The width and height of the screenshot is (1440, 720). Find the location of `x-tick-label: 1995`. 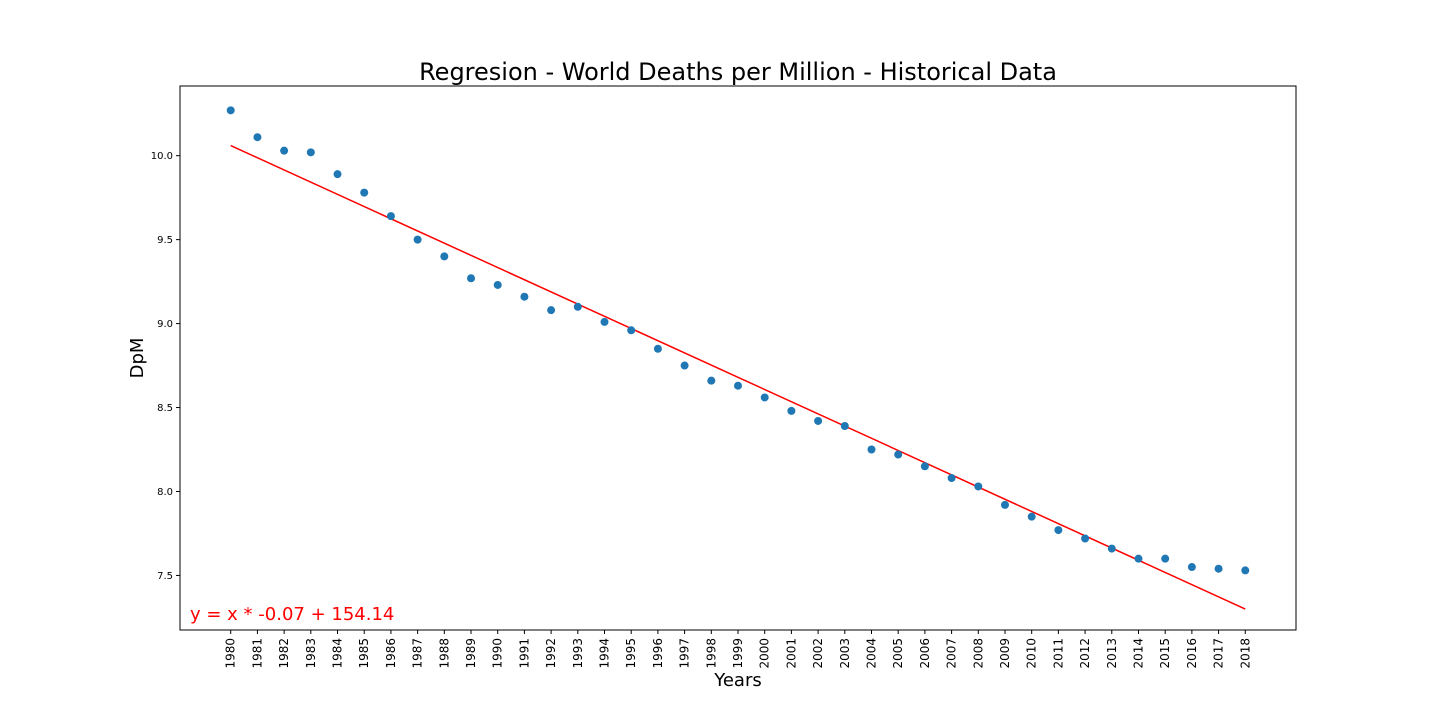

x-tick-label: 1995 is located at coordinates (631, 653).